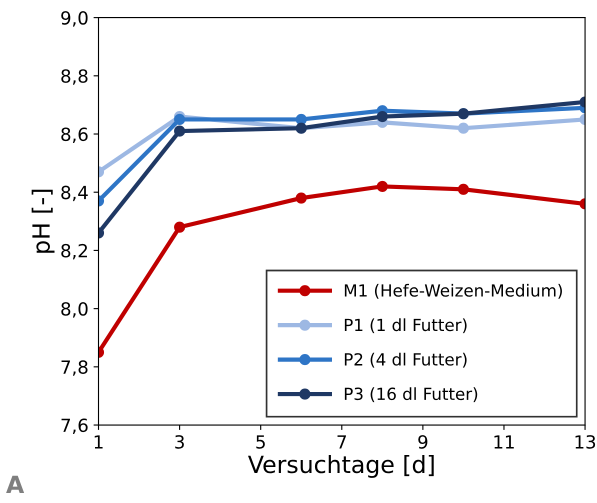 The height and width of the screenshot is (503, 597). What do you see at coordinates (75, 426) in the screenshot?
I see `y-tick-label: 7,6` at bounding box center [75, 426].